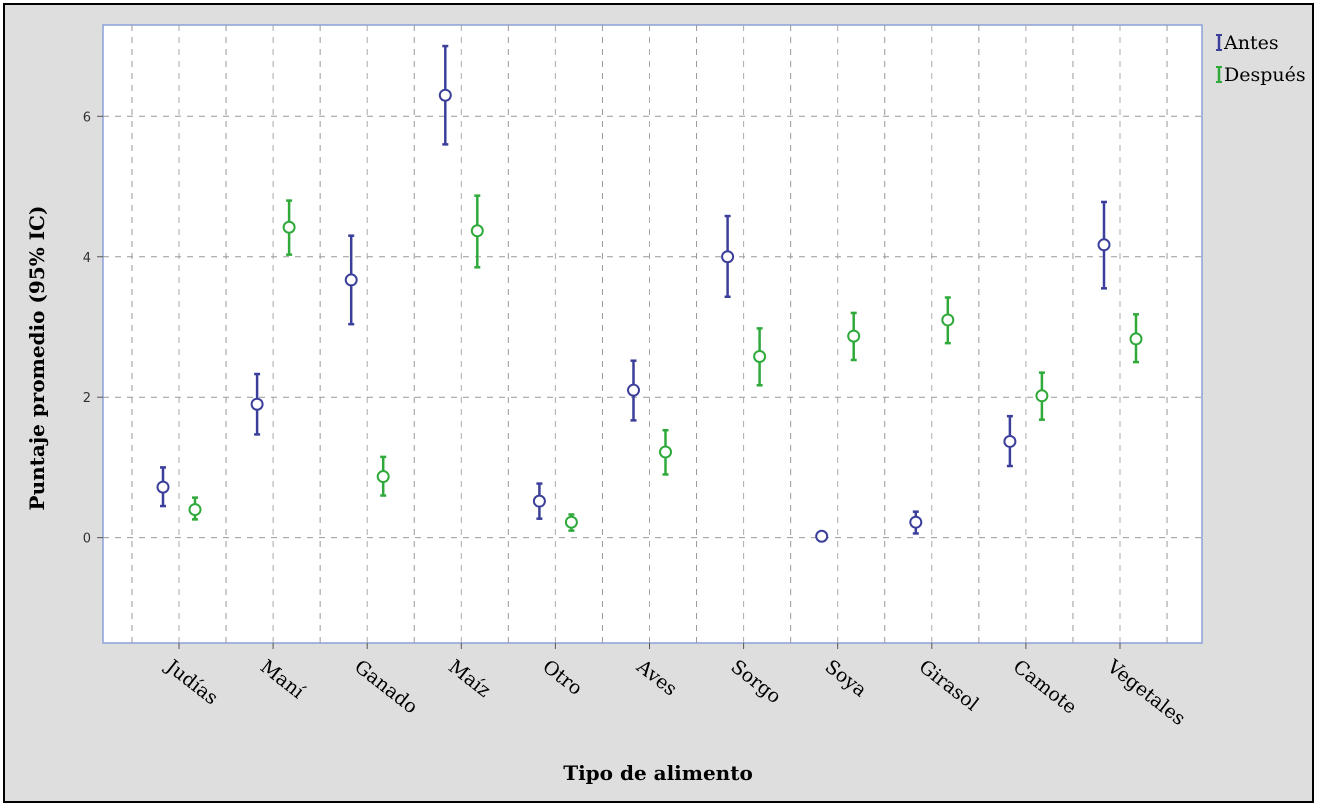 The image size is (1323, 808). What do you see at coordinates (87, 539) in the screenshot?
I see `y-tick-label: 0` at bounding box center [87, 539].